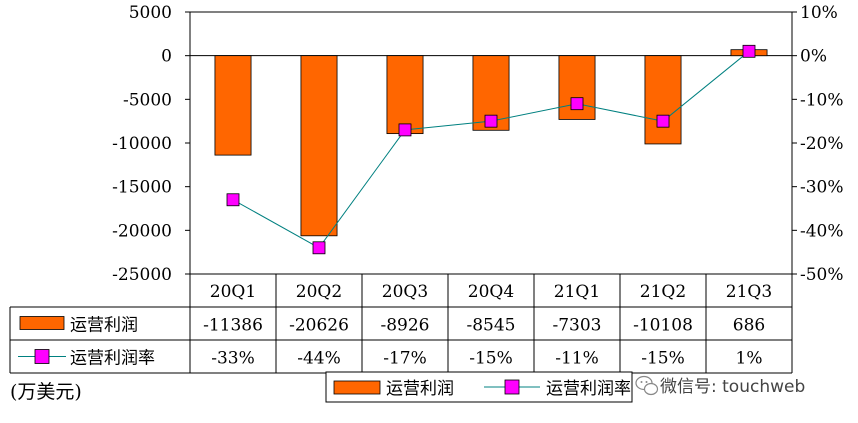 The width and height of the screenshot is (858, 423). I want to click on point-20Q1, so click(233, 200).